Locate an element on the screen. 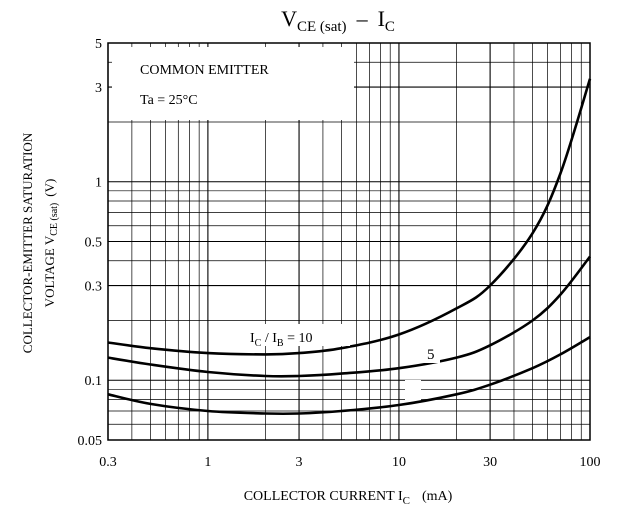 Image resolution: width=618 pixels, height=511 pixels. curve-label-5-bg is located at coordinates (432, 353).